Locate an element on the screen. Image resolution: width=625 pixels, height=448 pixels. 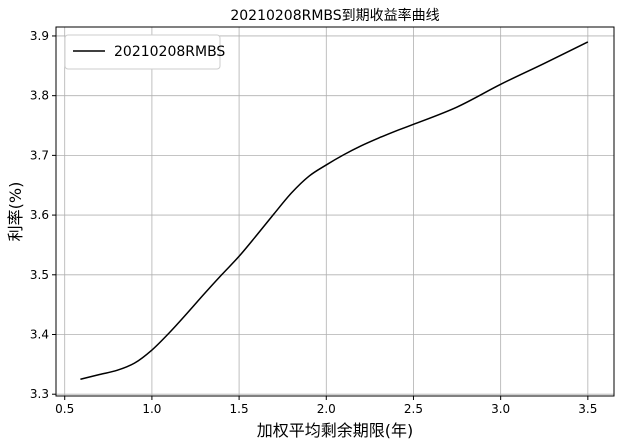
y-axis-label: 利率(%) is located at coordinates (15, 212).